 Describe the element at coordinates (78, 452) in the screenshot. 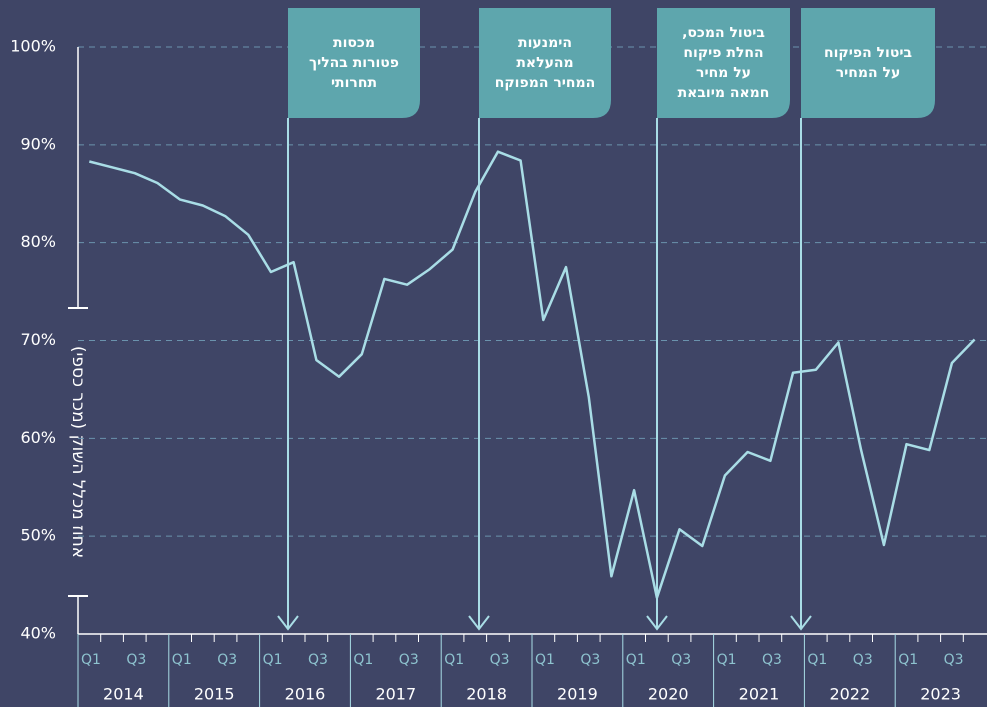

I see `y-axis-label: אחוז מכלל השוק (מכר כספי)` at that location.